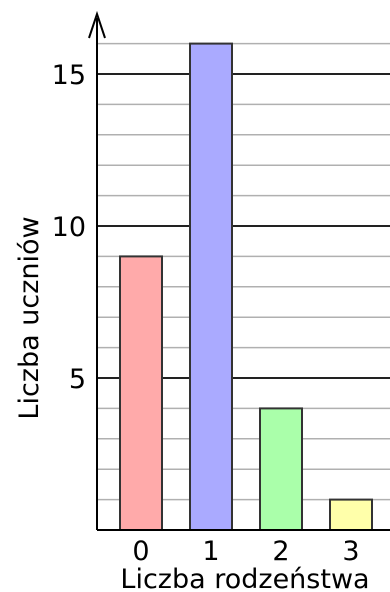 This screenshot has height=592, width=390. What do you see at coordinates (350, 551) in the screenshot?
I see `x-tick-label: 3` at bounding box center [350, 551].